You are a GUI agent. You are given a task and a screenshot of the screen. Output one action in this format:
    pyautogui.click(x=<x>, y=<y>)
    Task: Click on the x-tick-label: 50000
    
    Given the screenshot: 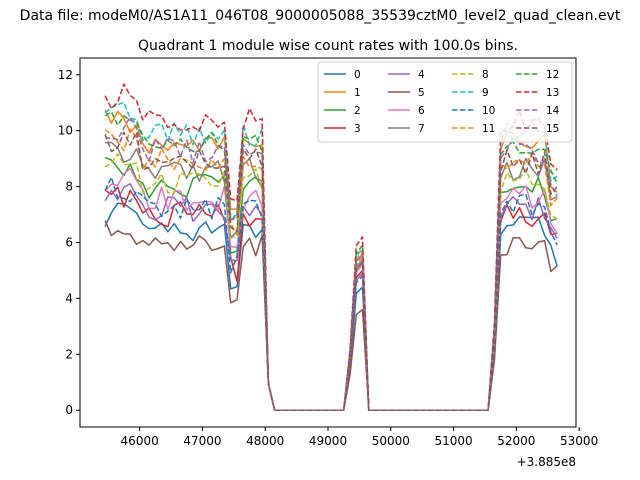 What is the action you would take?
    pyautogui.click(x=391, y=441)
    